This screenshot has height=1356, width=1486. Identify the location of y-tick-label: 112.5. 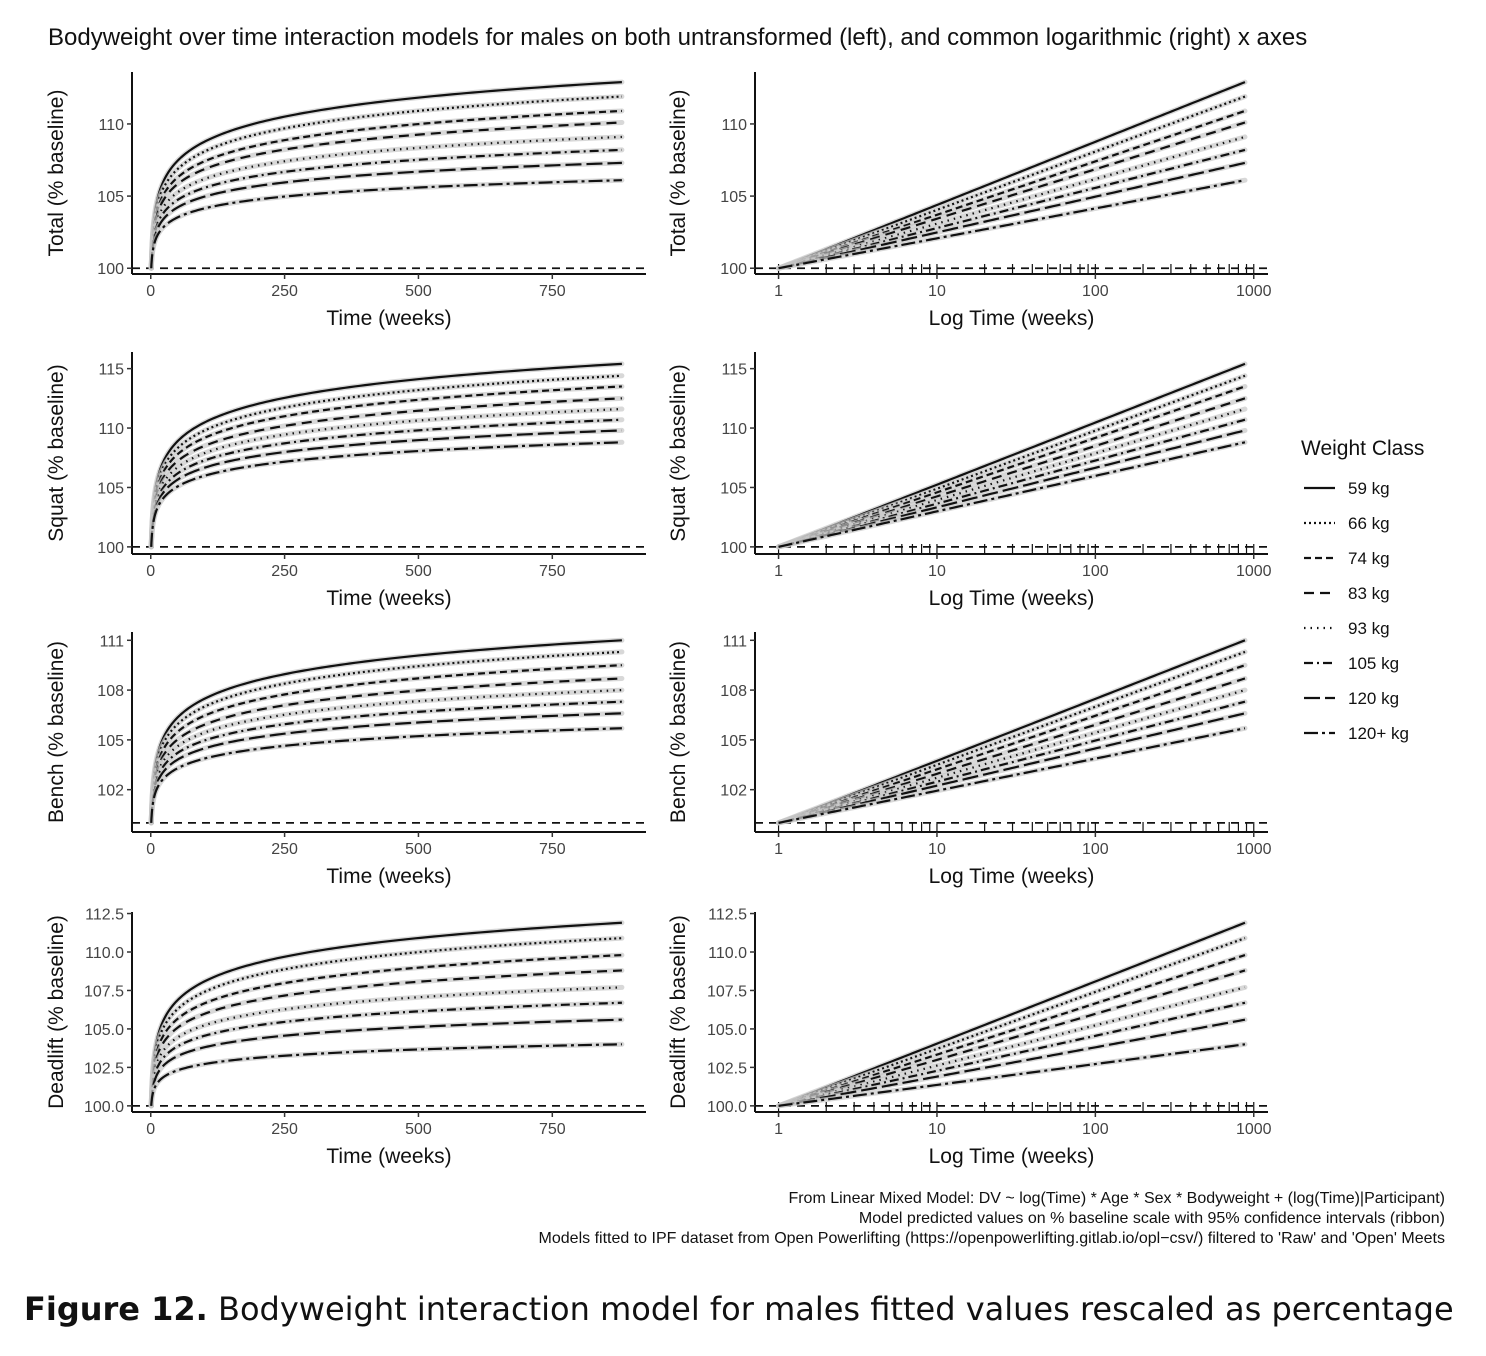
(104, 915).